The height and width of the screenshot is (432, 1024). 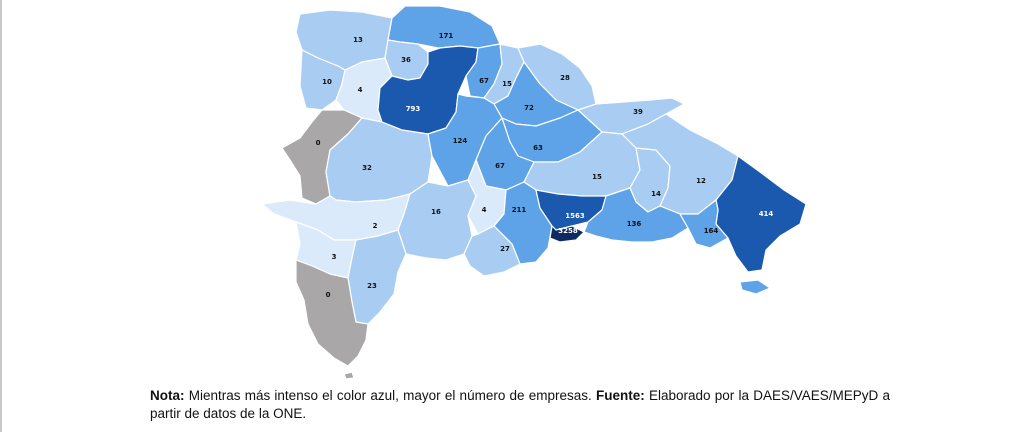 What do you see at coordinates (634, 224) in the screenshot?
I see `label-136: 136` at bounding box center [634, 224].